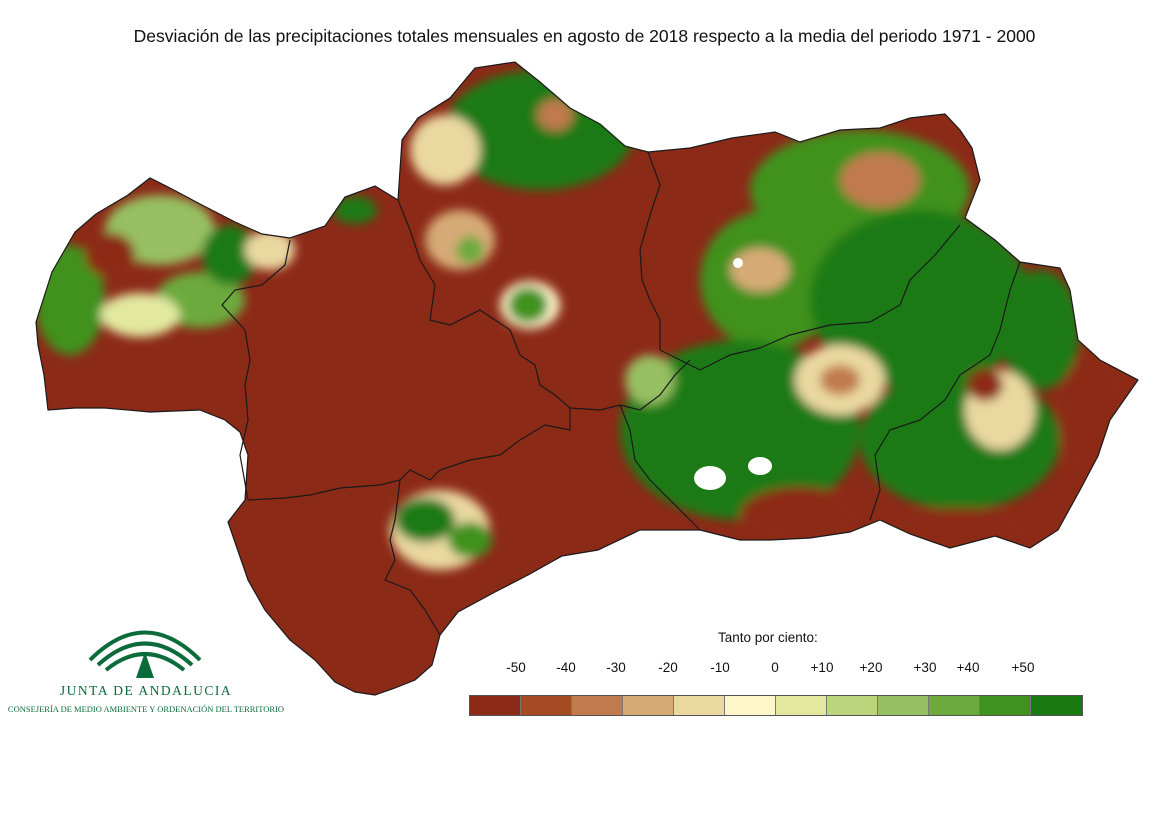 Image resolution: width=1169 pixels, height=826 pixels. I want to click on junta-de-andalucia-logo, so click(145, 654).